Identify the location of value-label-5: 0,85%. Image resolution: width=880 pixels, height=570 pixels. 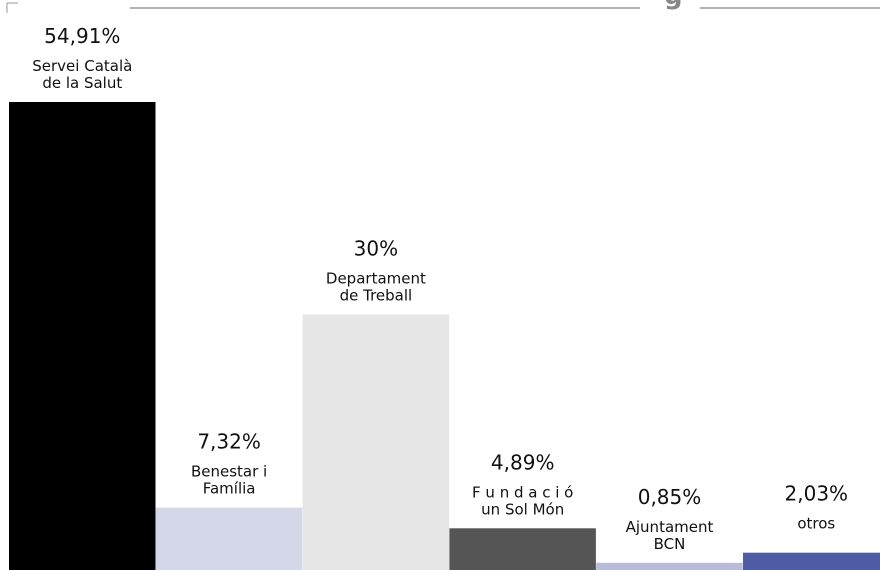
(670, 497).